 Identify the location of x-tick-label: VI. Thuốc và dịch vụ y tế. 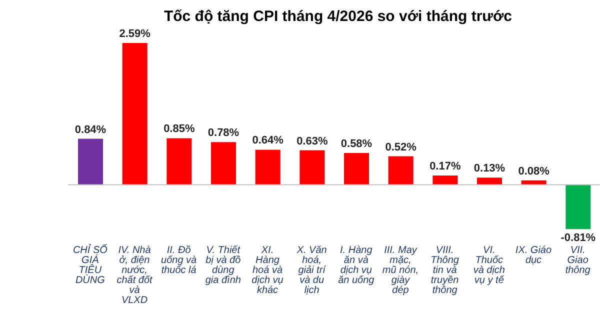
(489, 265).